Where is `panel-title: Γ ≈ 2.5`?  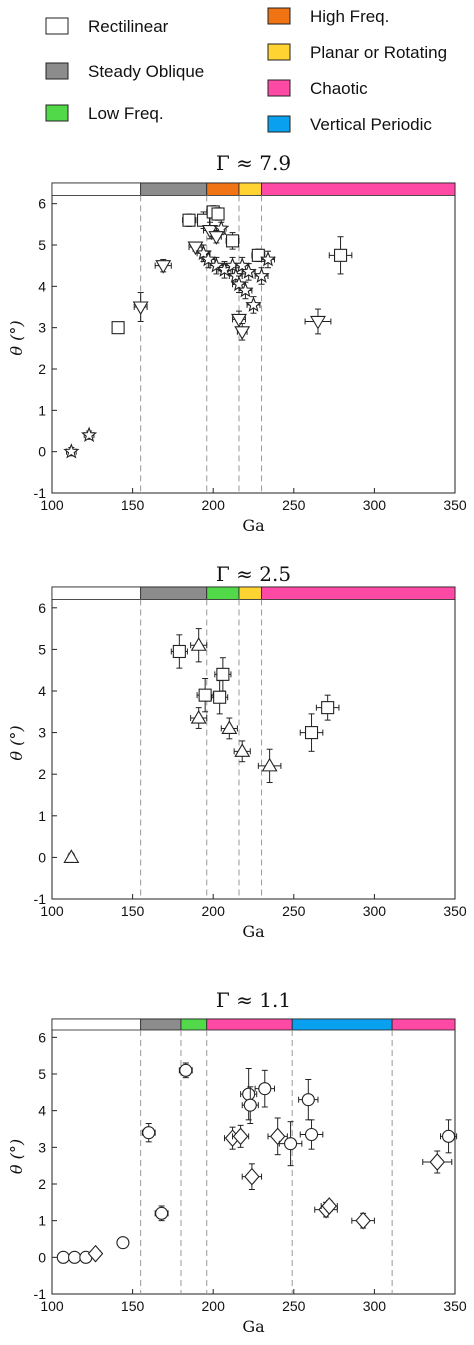 panel-title: Γ ≈ 2.5 is located at coordinates (253, 574).